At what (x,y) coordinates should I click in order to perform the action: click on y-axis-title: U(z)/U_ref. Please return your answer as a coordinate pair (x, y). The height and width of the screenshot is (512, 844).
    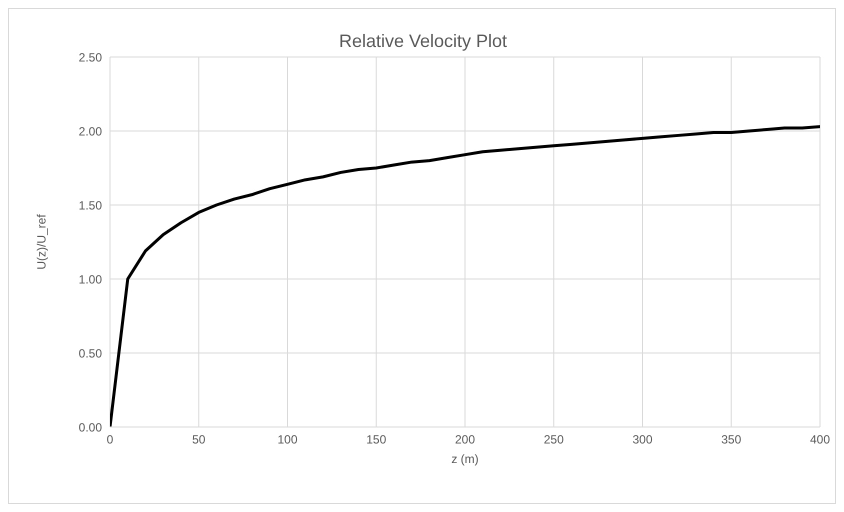
    Looking at the image, I should click on (41, 242).